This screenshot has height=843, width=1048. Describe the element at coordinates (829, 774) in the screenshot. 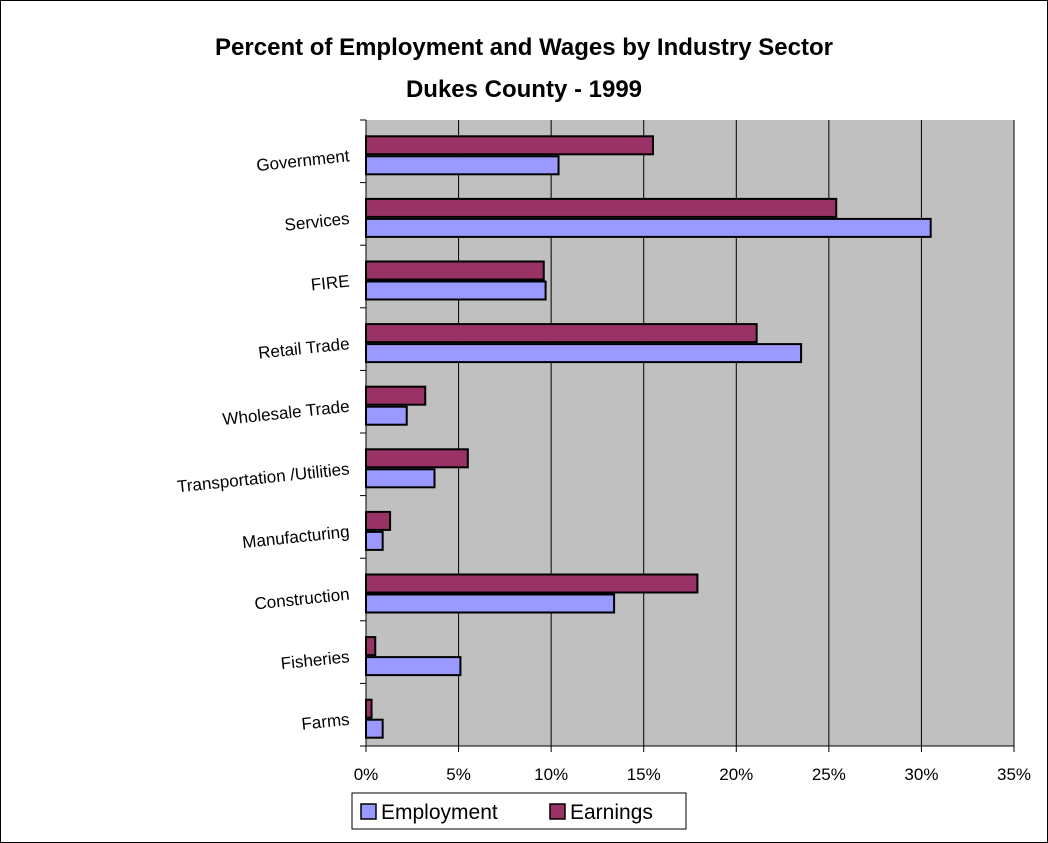

I see `x-tick-label: 25%` at that location.